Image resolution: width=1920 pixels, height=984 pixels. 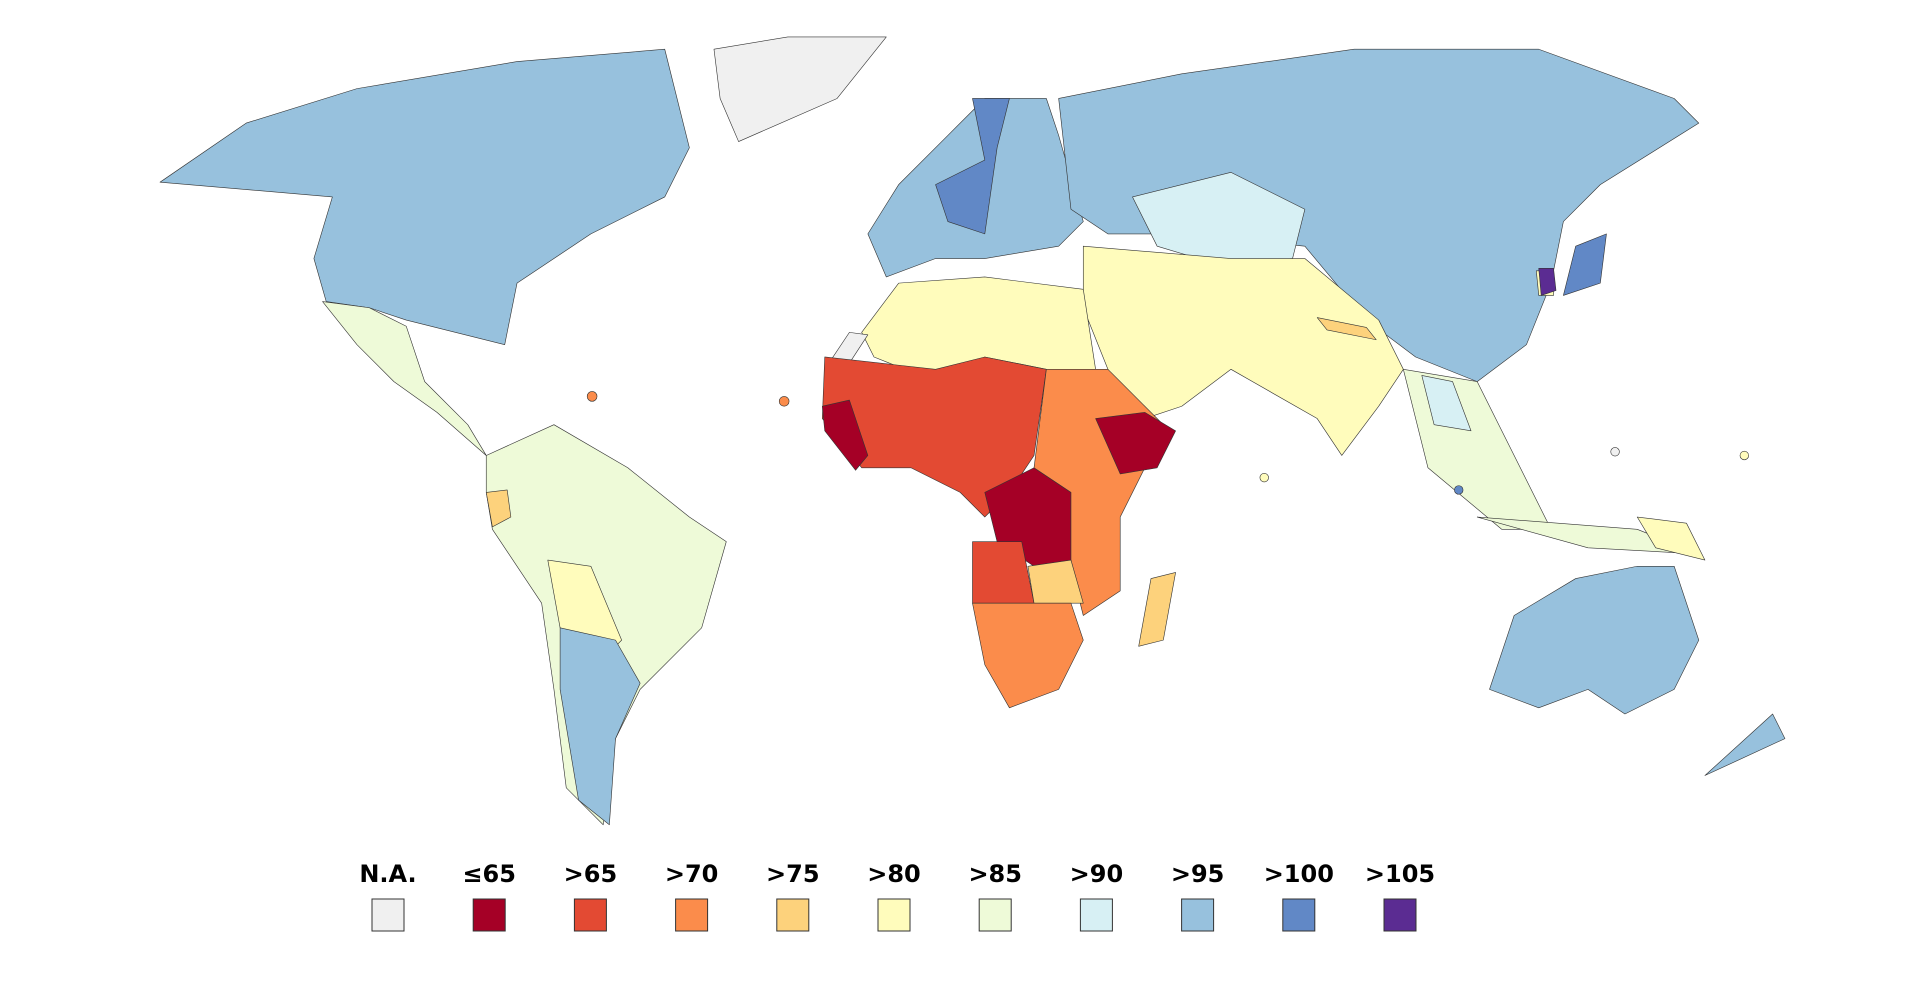 What do you see at coordinates (1400, 874) in the screenshot?
I see `legend-label: >105` at bounding box center [1400, 874].